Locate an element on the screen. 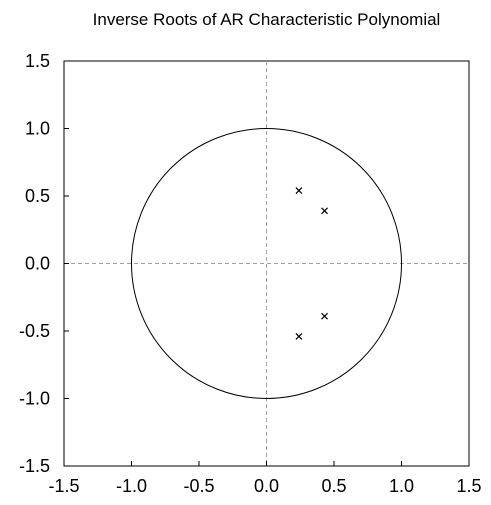  y-tick-label: -1.0 is located at coordinates (34, 399).